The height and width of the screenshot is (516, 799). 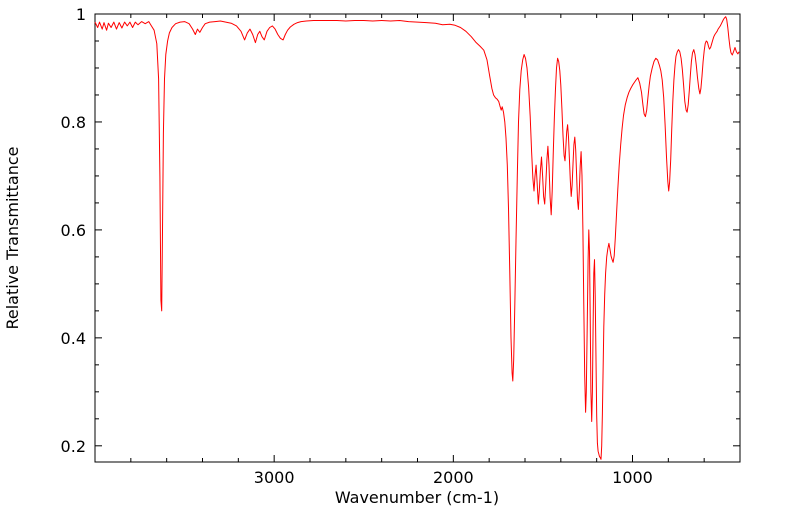 I want to click on y-tick-label: 1, so click(x=81, y=14).